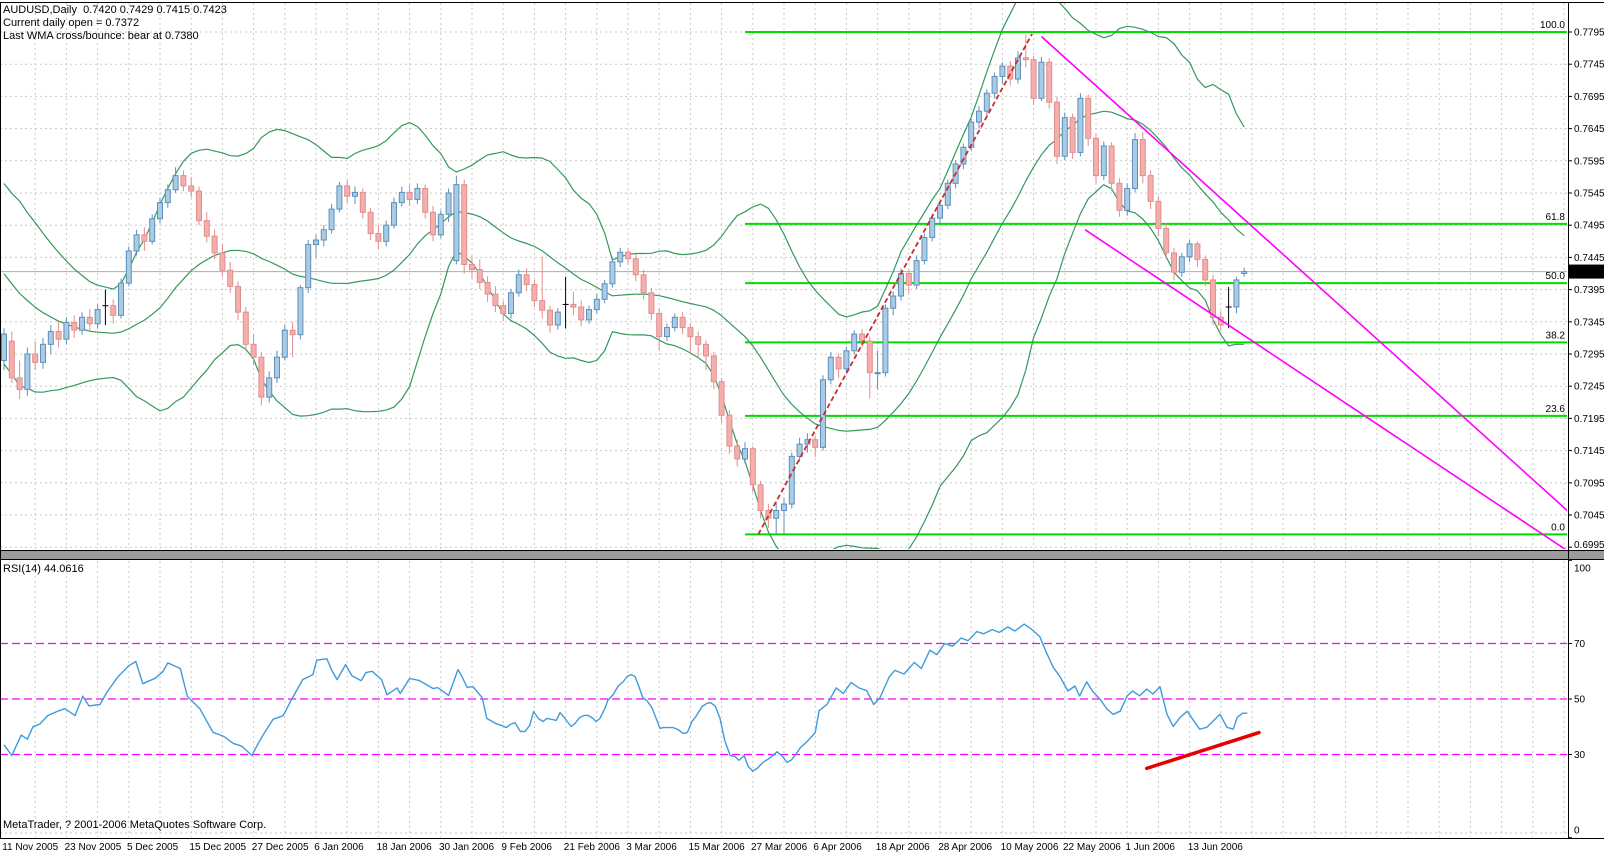 The image size is (1604, 853). Describe the element at coordinates (1580, 755) in the screenshot. I see `svg-text: 30` at that location.